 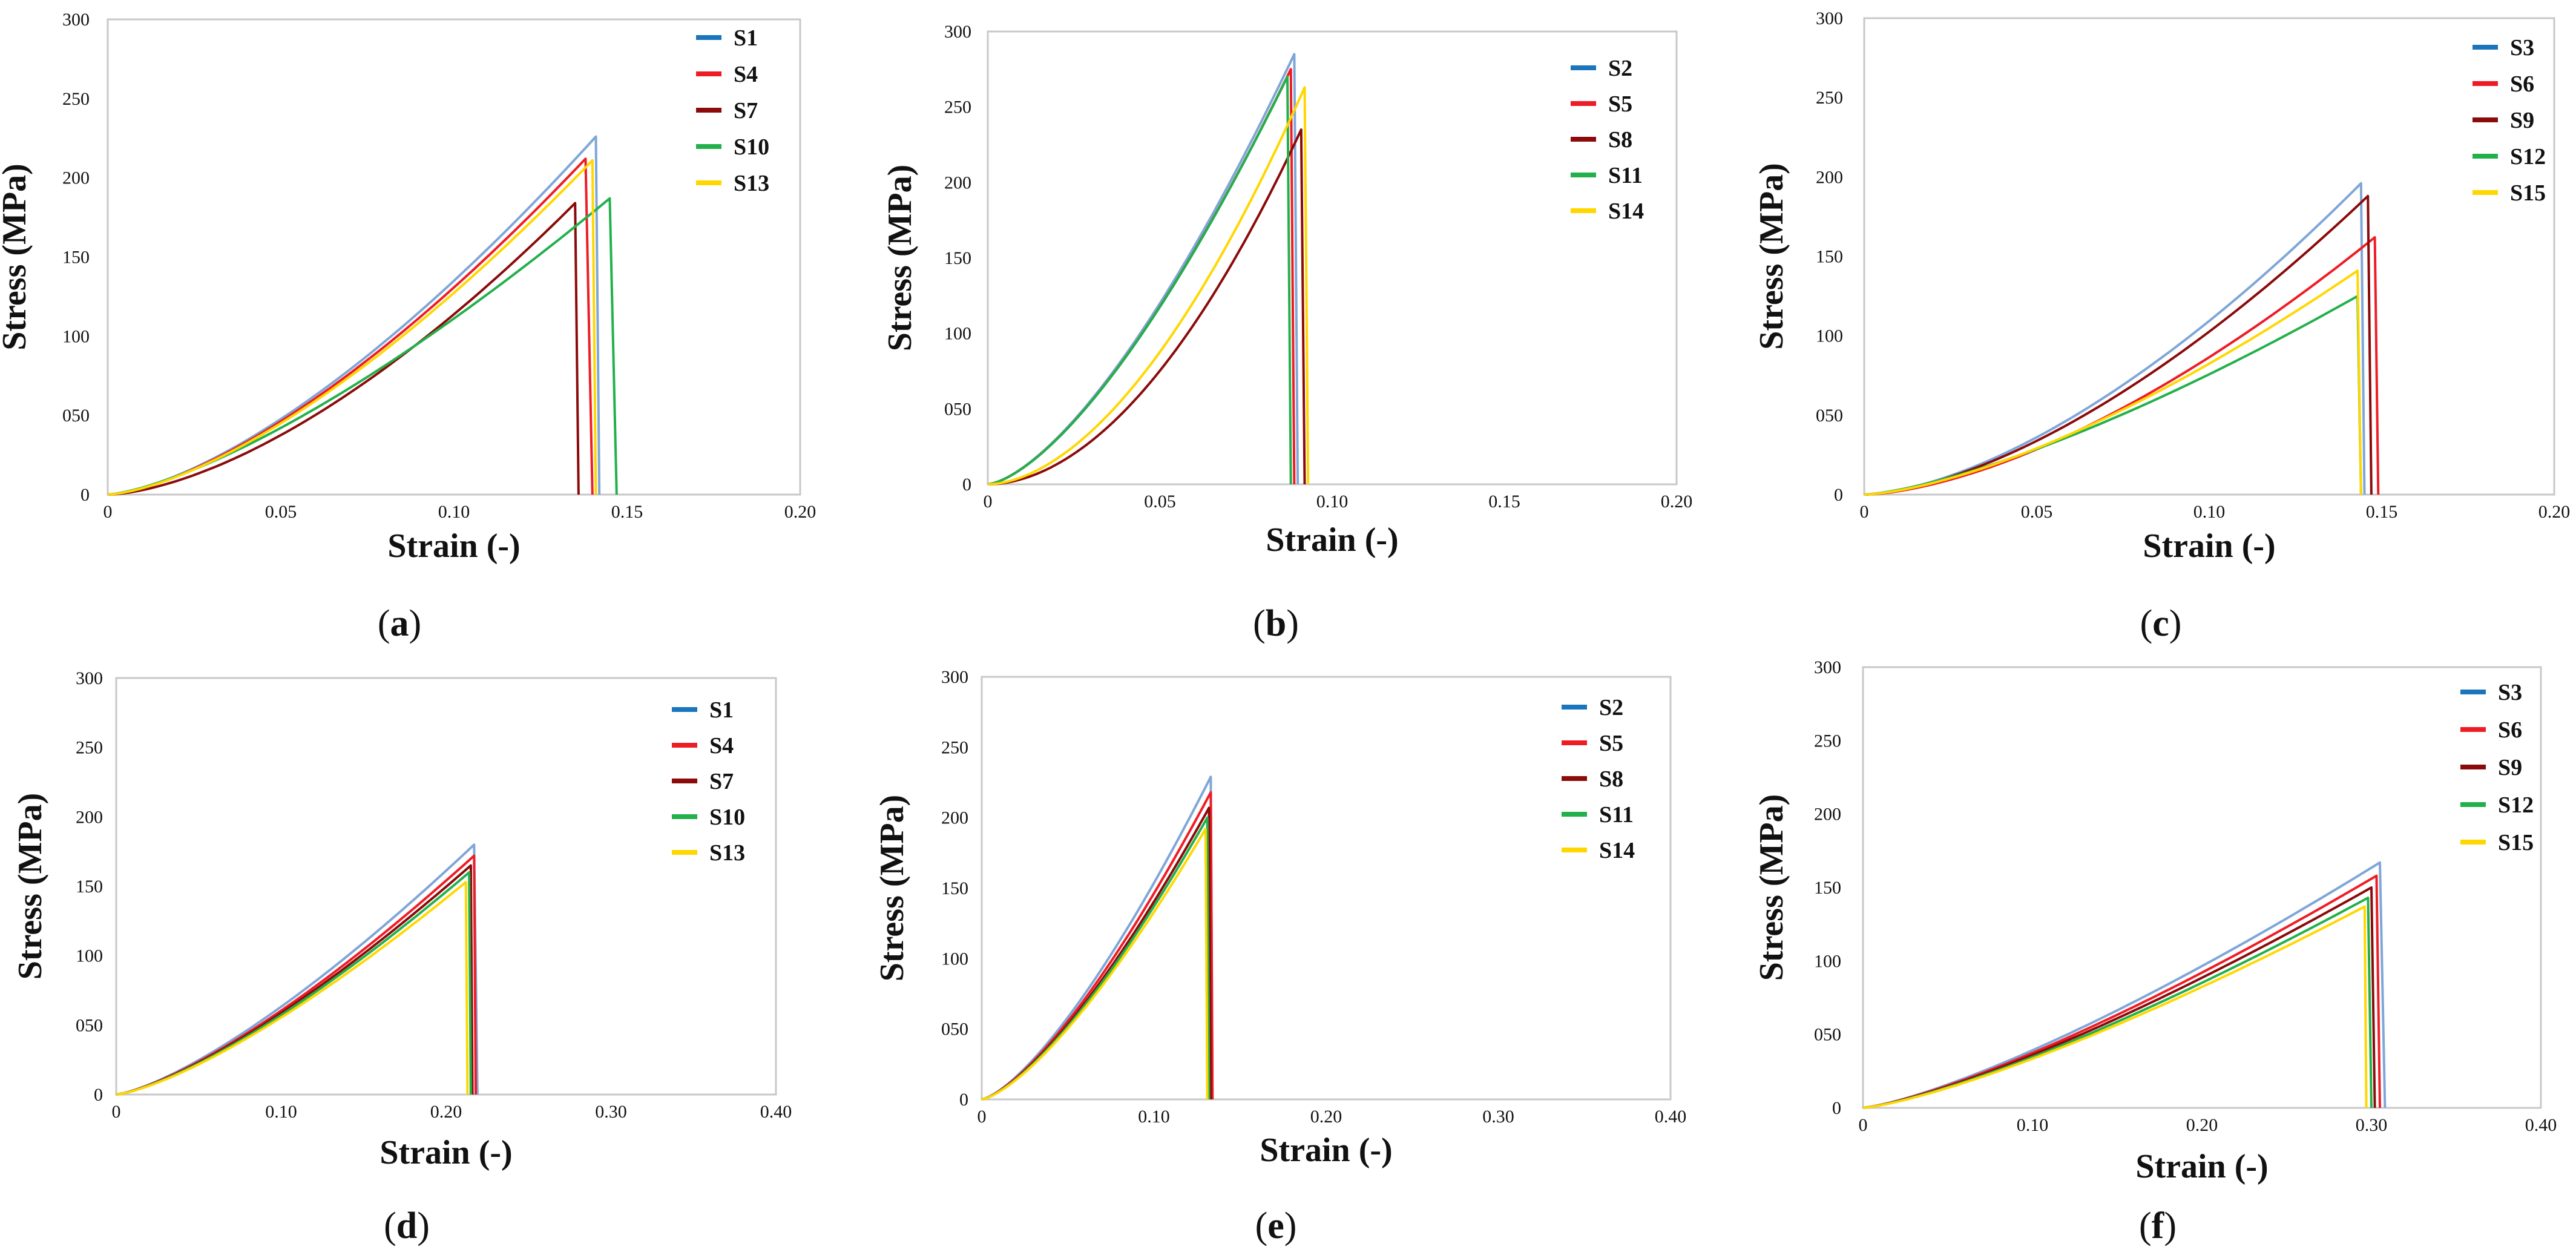 I want to click on legend-label-s6: S6, so click(x=2522, y=84).